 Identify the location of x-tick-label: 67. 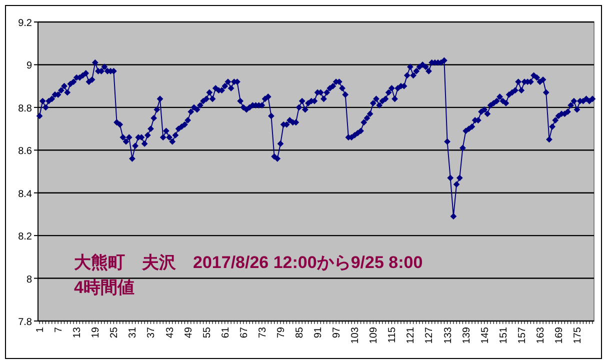
(244, 332).